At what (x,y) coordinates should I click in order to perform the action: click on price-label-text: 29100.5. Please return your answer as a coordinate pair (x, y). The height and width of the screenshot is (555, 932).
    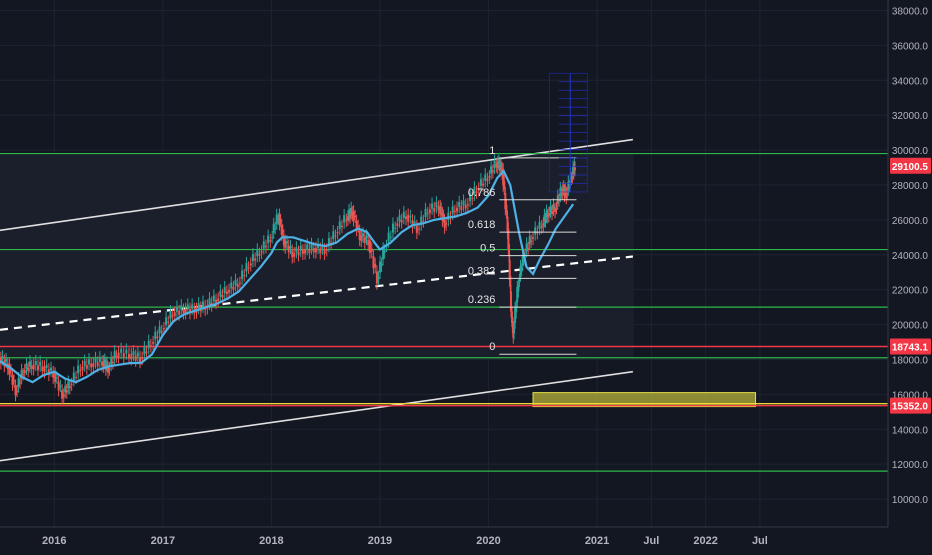
    Looking at the image, I should click on (910, 167).